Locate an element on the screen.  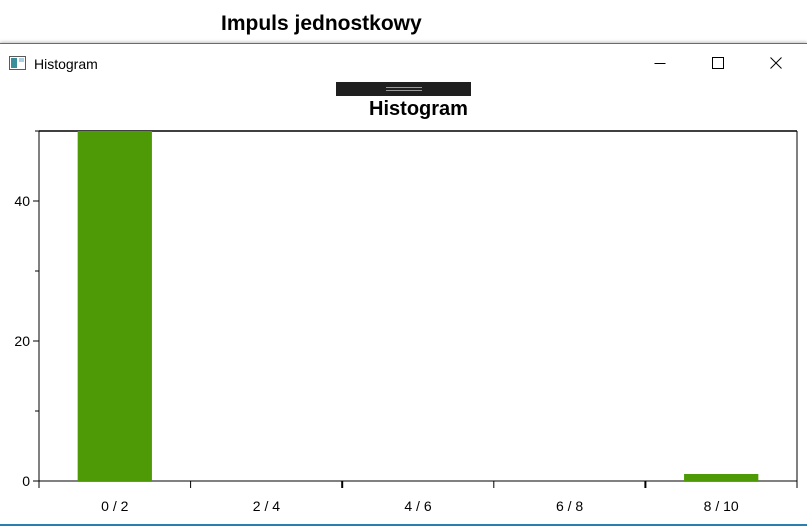
x-tick-label: 4 / 6 is located at coordinates (417, 506).